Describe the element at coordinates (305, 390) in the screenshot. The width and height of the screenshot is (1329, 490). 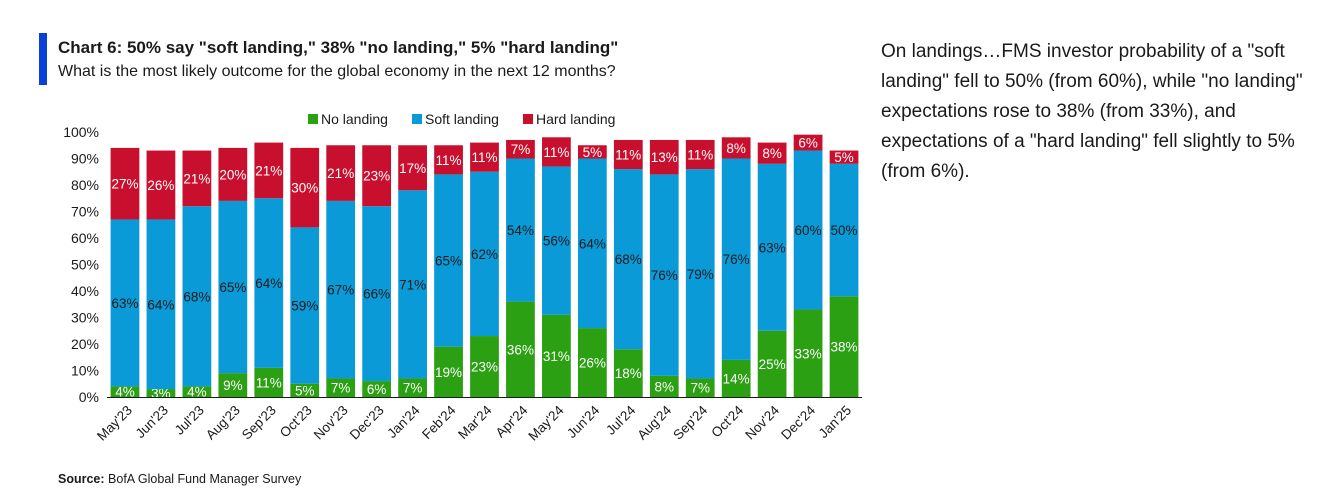
I see `data-label: 5%` at that location.